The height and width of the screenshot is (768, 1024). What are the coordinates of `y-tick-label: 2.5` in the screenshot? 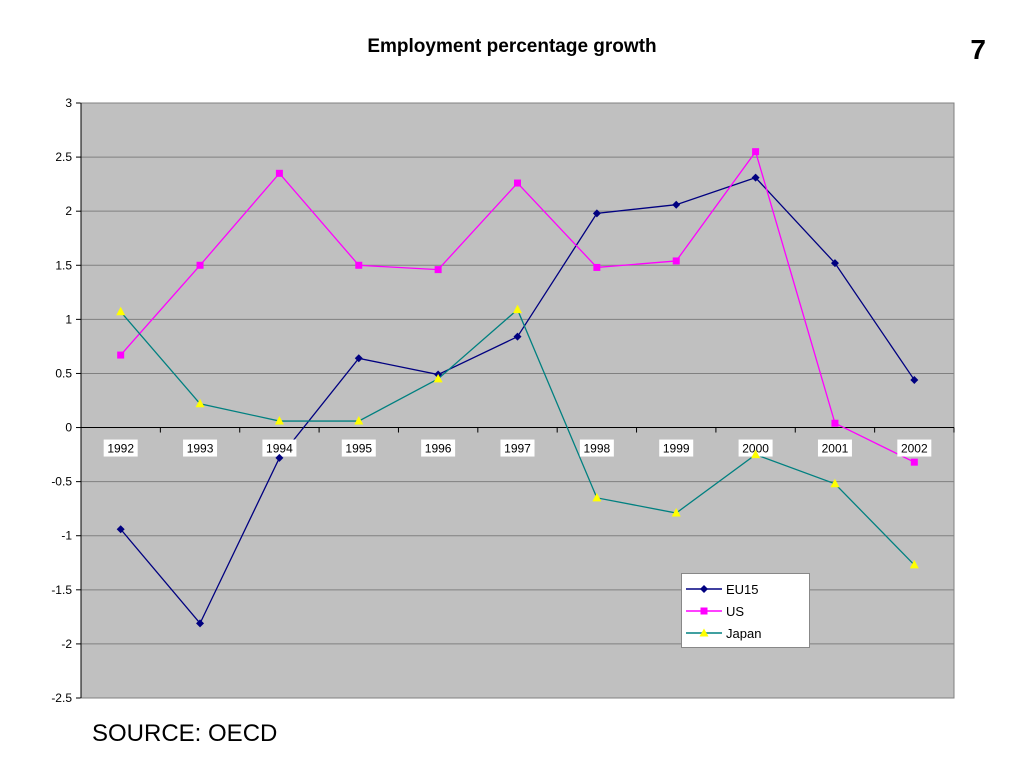 It's located at (63, 157).